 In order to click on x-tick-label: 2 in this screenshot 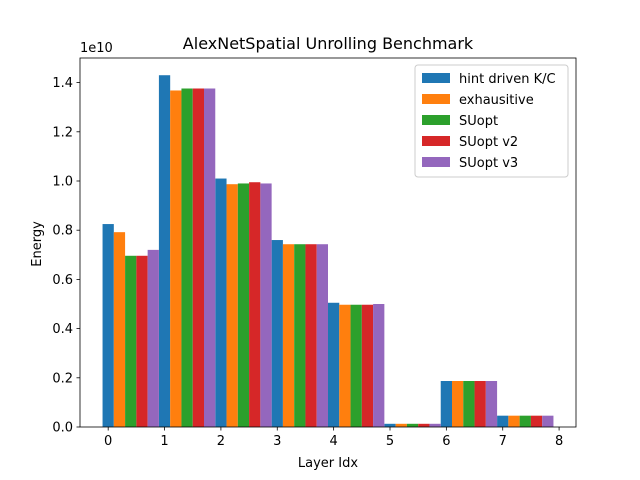, I will do `click(221, 441)`.